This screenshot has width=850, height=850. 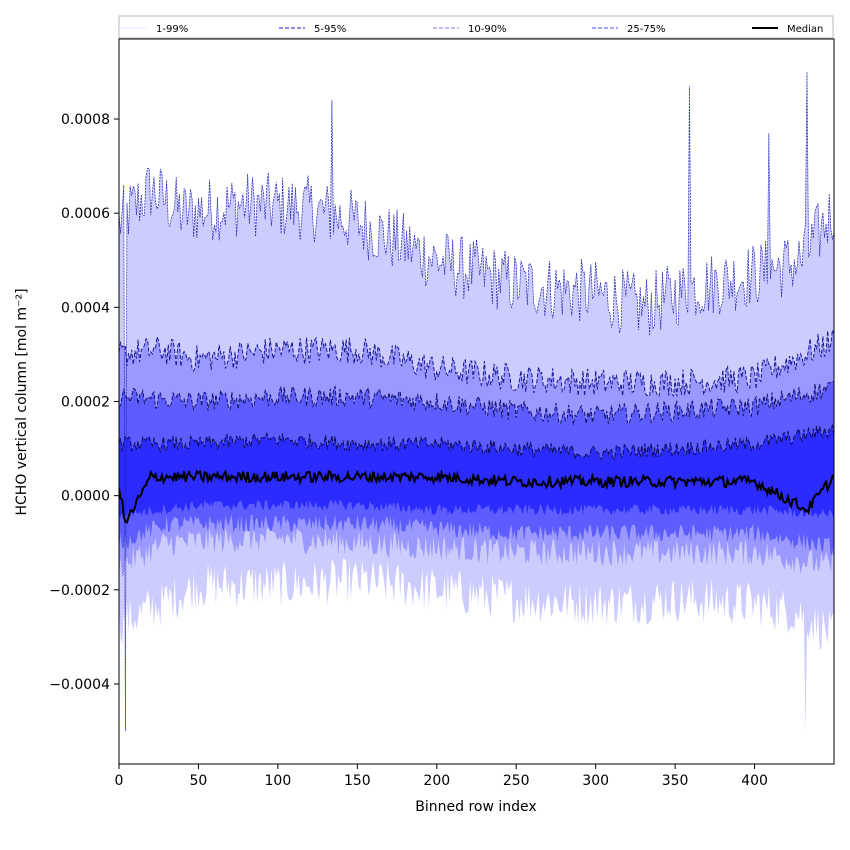 I want to click on legend: 1-99% 5-95% 10-90% 25-75% Median, so click(x=476, y=27).